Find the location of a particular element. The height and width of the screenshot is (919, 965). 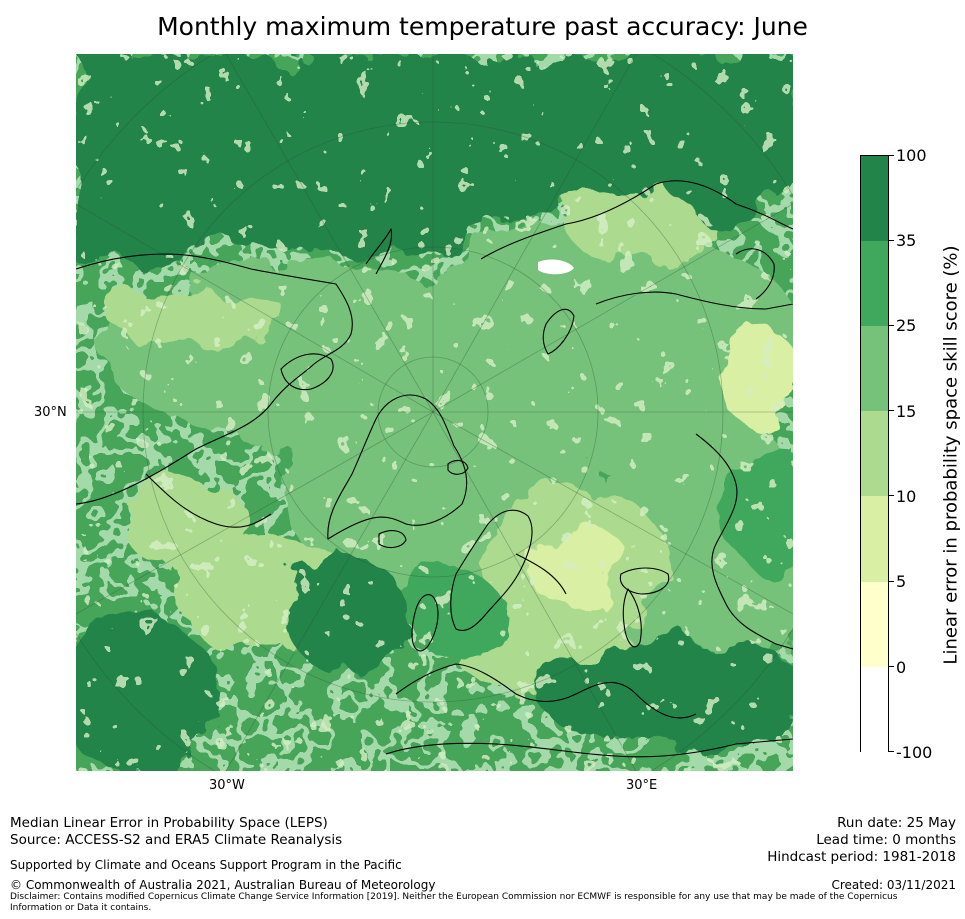

eurasia-north is located at coordinates (694, 300).